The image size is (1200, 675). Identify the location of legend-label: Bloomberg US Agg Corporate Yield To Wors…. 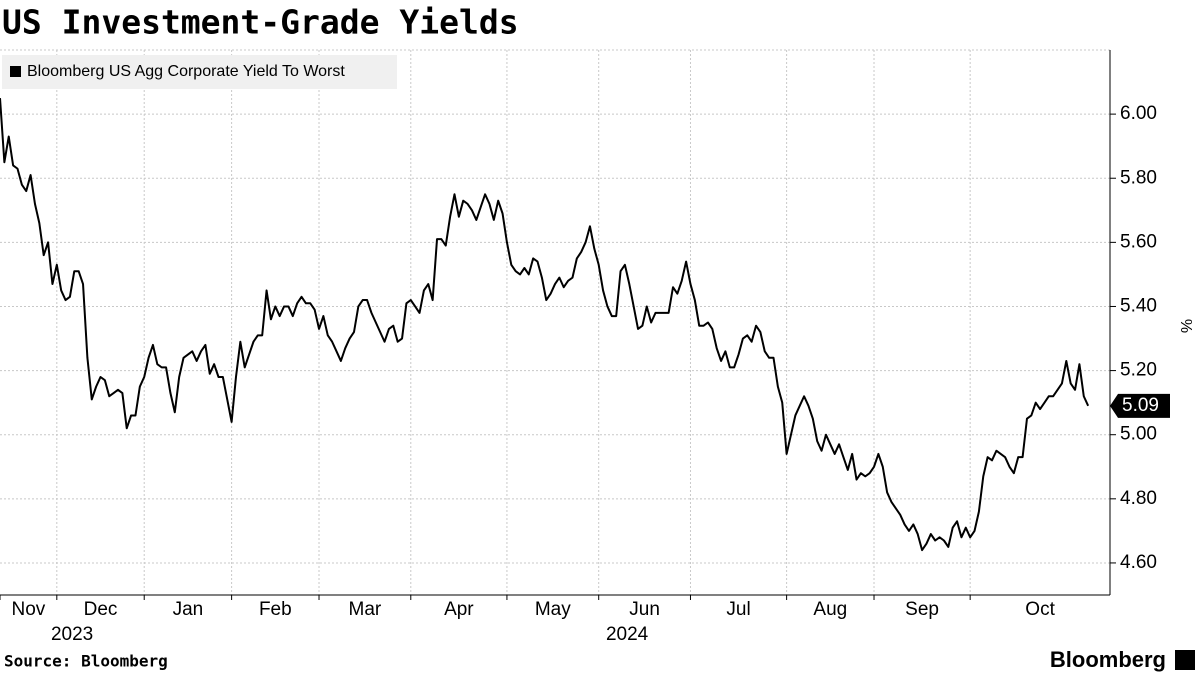
(186, 71).